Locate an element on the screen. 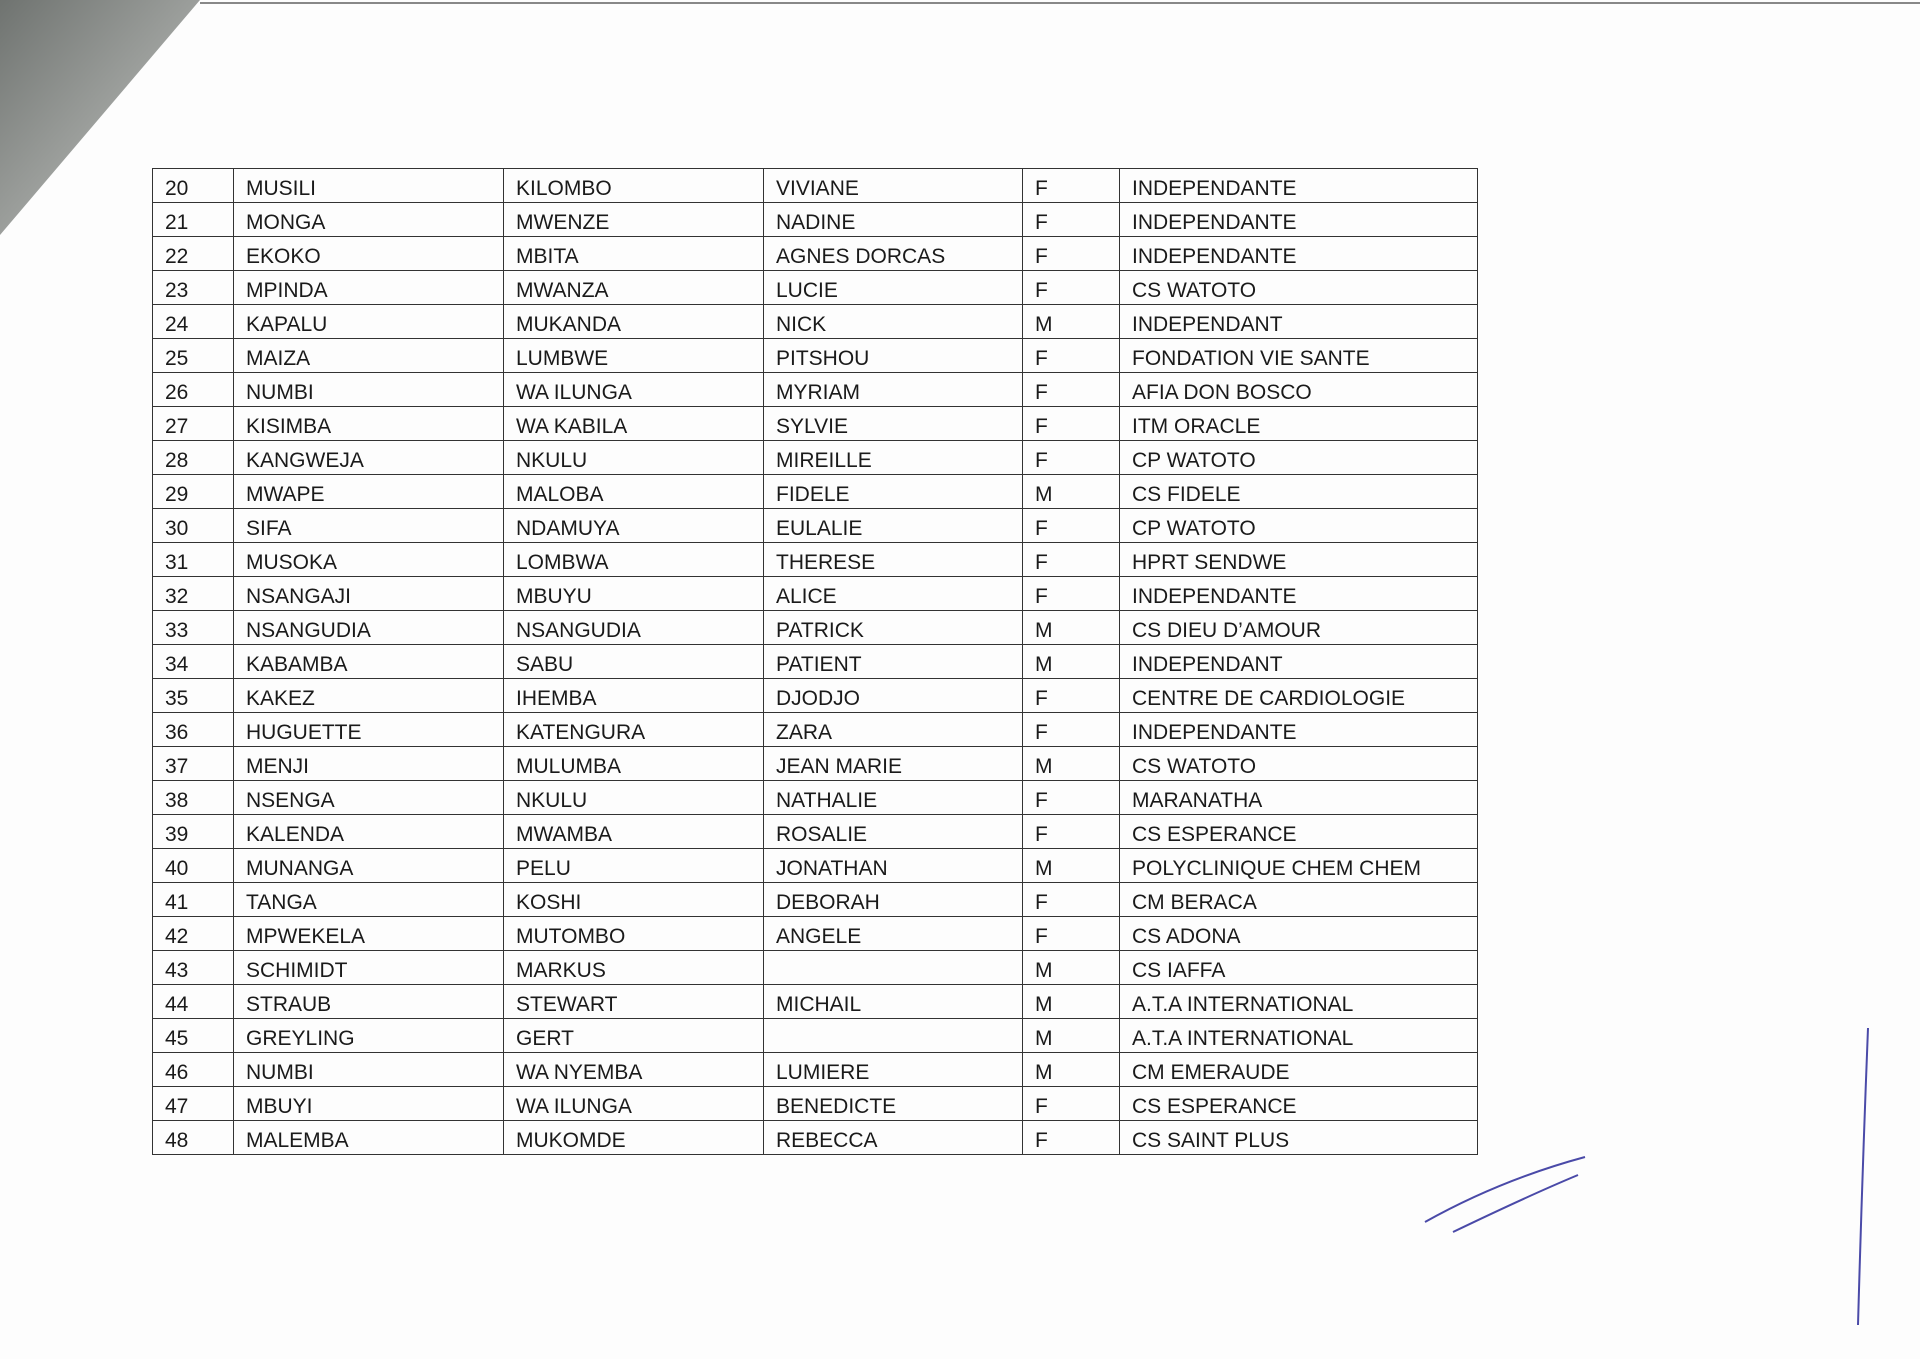  first-name: NICK is located at coordinates (893, 321).